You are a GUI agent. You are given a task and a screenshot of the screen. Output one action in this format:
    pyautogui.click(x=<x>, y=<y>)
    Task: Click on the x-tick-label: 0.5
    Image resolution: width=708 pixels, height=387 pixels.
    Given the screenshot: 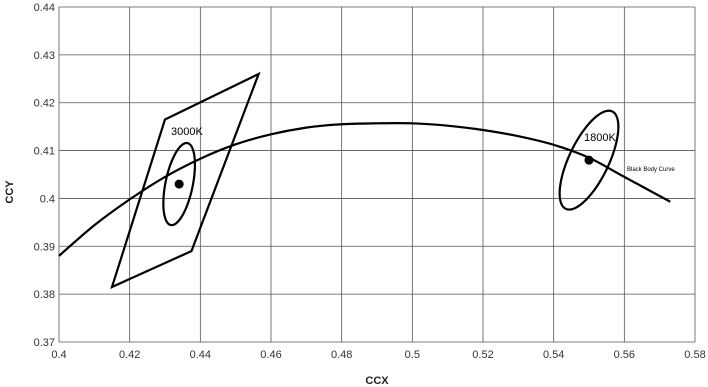 What is the action you would take?
    pyautogui.click(x=412, y=355)
    